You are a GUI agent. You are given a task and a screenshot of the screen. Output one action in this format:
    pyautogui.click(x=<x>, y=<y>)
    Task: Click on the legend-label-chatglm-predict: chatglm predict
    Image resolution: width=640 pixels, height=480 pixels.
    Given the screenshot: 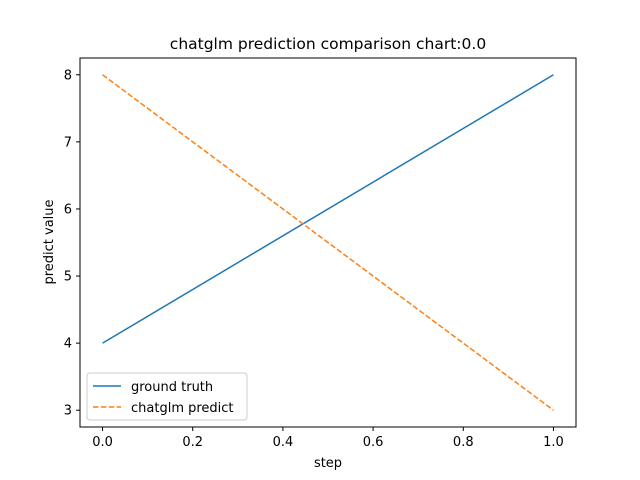 What is the action you would take?
    pyautogui.click(x=182, y=408)
    